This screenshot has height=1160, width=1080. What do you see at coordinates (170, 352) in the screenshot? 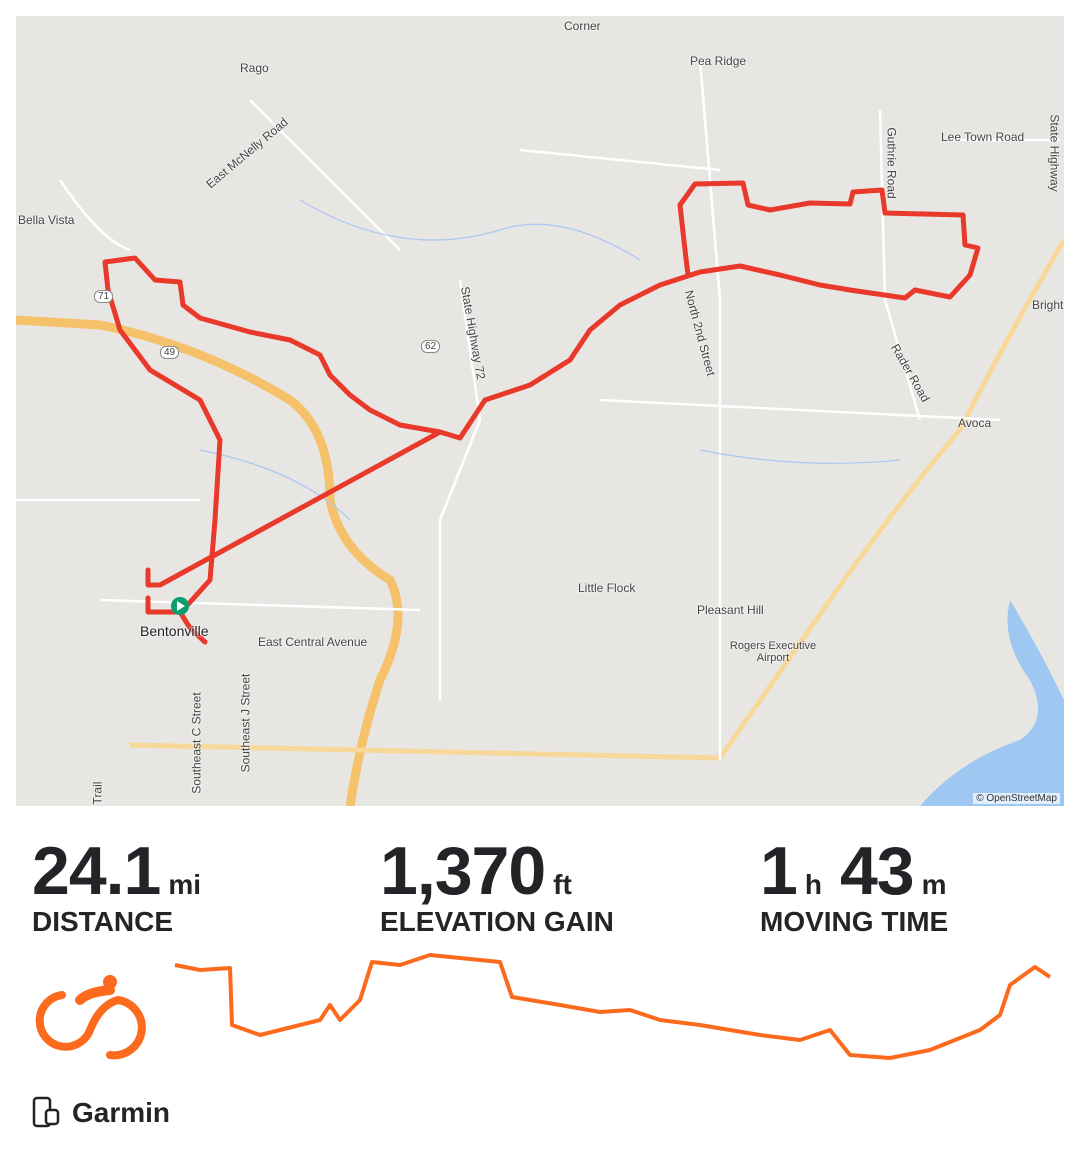
I see `route-shield: 49` at bounding box center [170, 352].